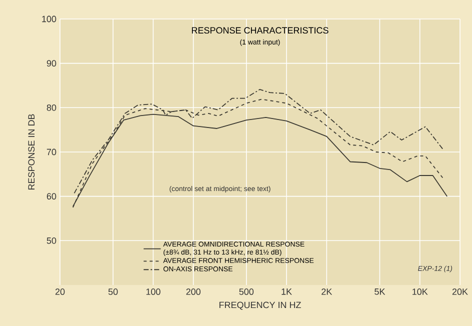 The height and width of the screenshot is (326, 472). Describe the element at coordinates (153, 291) in the screenshot. I see `x-tick-label: 100` at that location.